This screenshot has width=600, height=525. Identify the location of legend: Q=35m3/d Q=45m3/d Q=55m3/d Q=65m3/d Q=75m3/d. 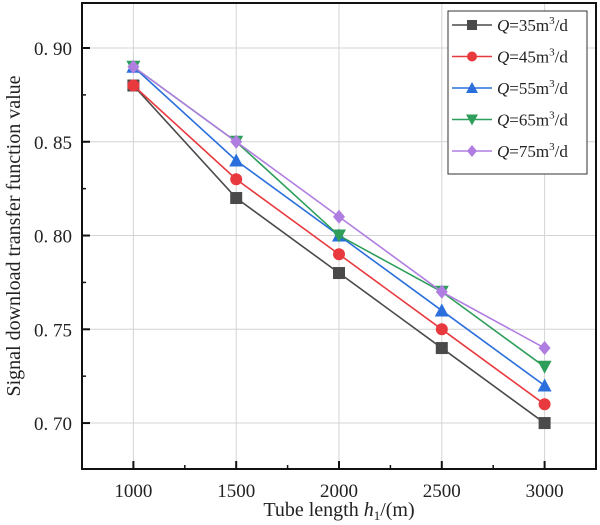
(517, 92).